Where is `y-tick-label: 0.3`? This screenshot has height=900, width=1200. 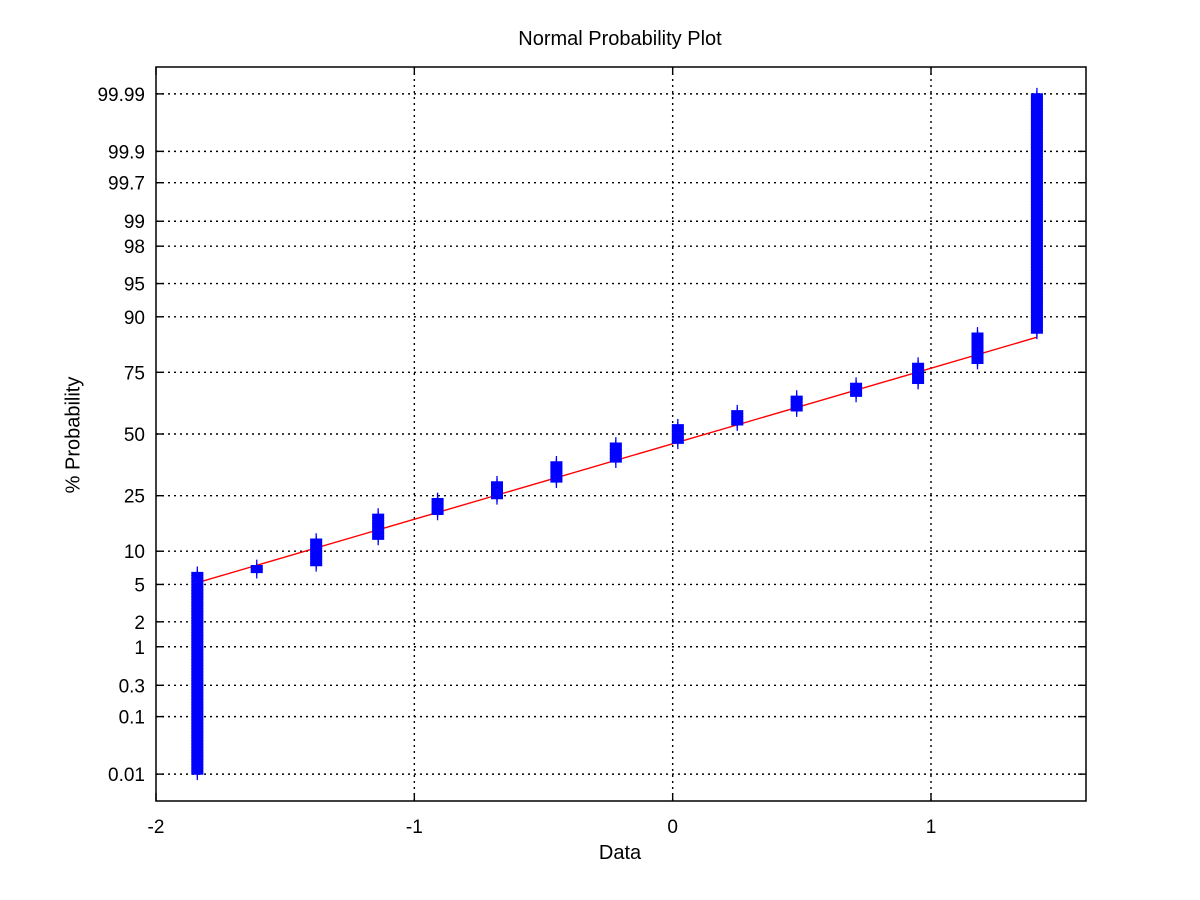 y-tick-label: 0.3 is located at coordinates (132, 686).